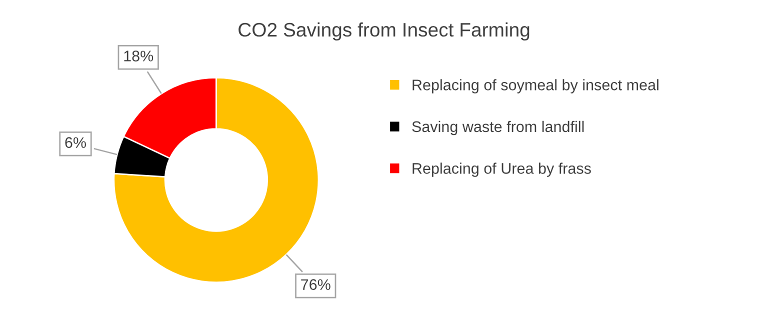 The height and width of the screenshot is (320, 768). Describe the element at coordinates (501, 169) in the screenshot. I see `legend-label: Replacing of Urea by frass` at that location.